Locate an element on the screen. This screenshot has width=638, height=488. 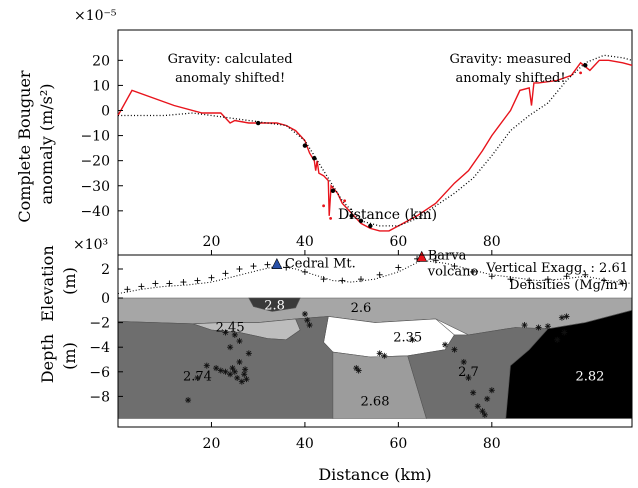
density-label: 2.68 is located at coordinates (375, 401).